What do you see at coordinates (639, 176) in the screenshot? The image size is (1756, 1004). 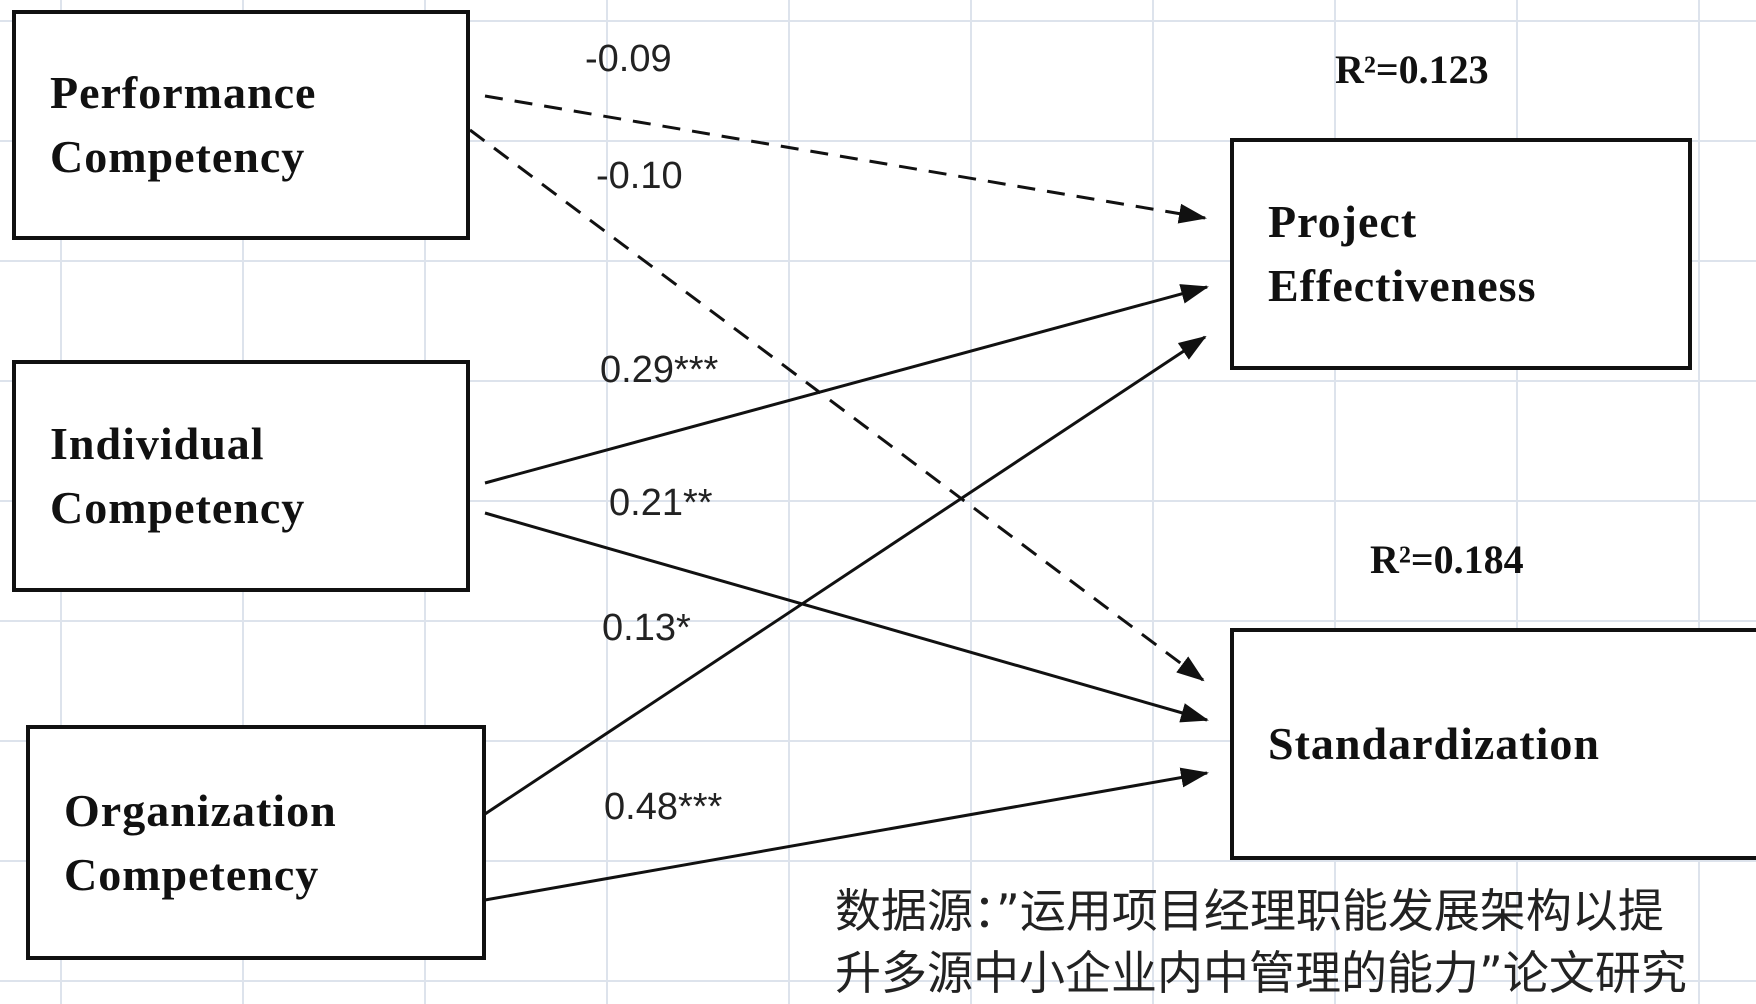 I see `coefficient-label: -0.10` at bounding box center [639, 176].